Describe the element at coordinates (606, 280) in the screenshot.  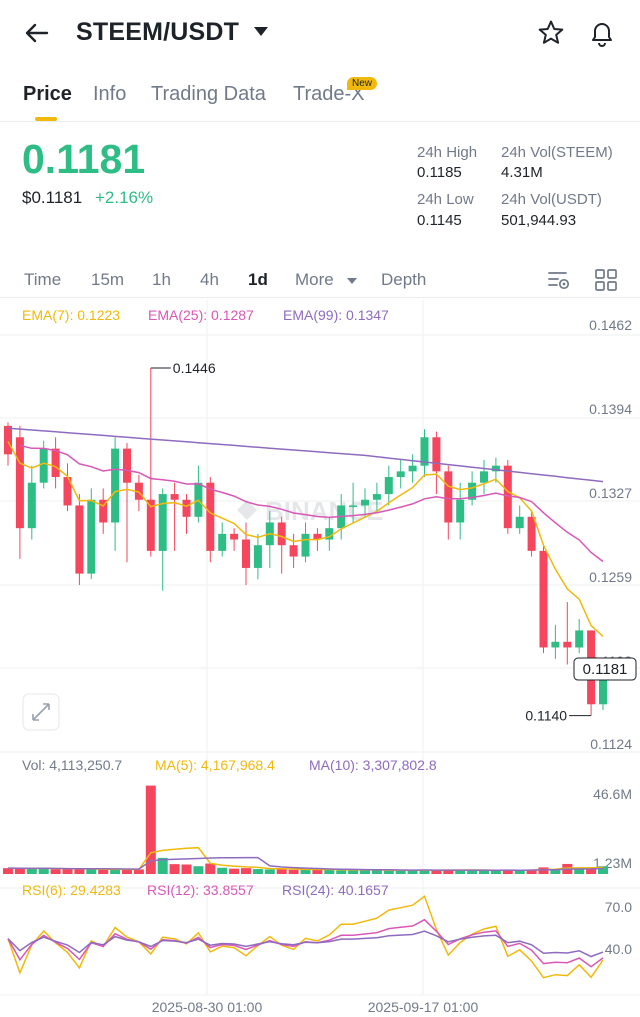
I see `grid-layout-icon` at that location.